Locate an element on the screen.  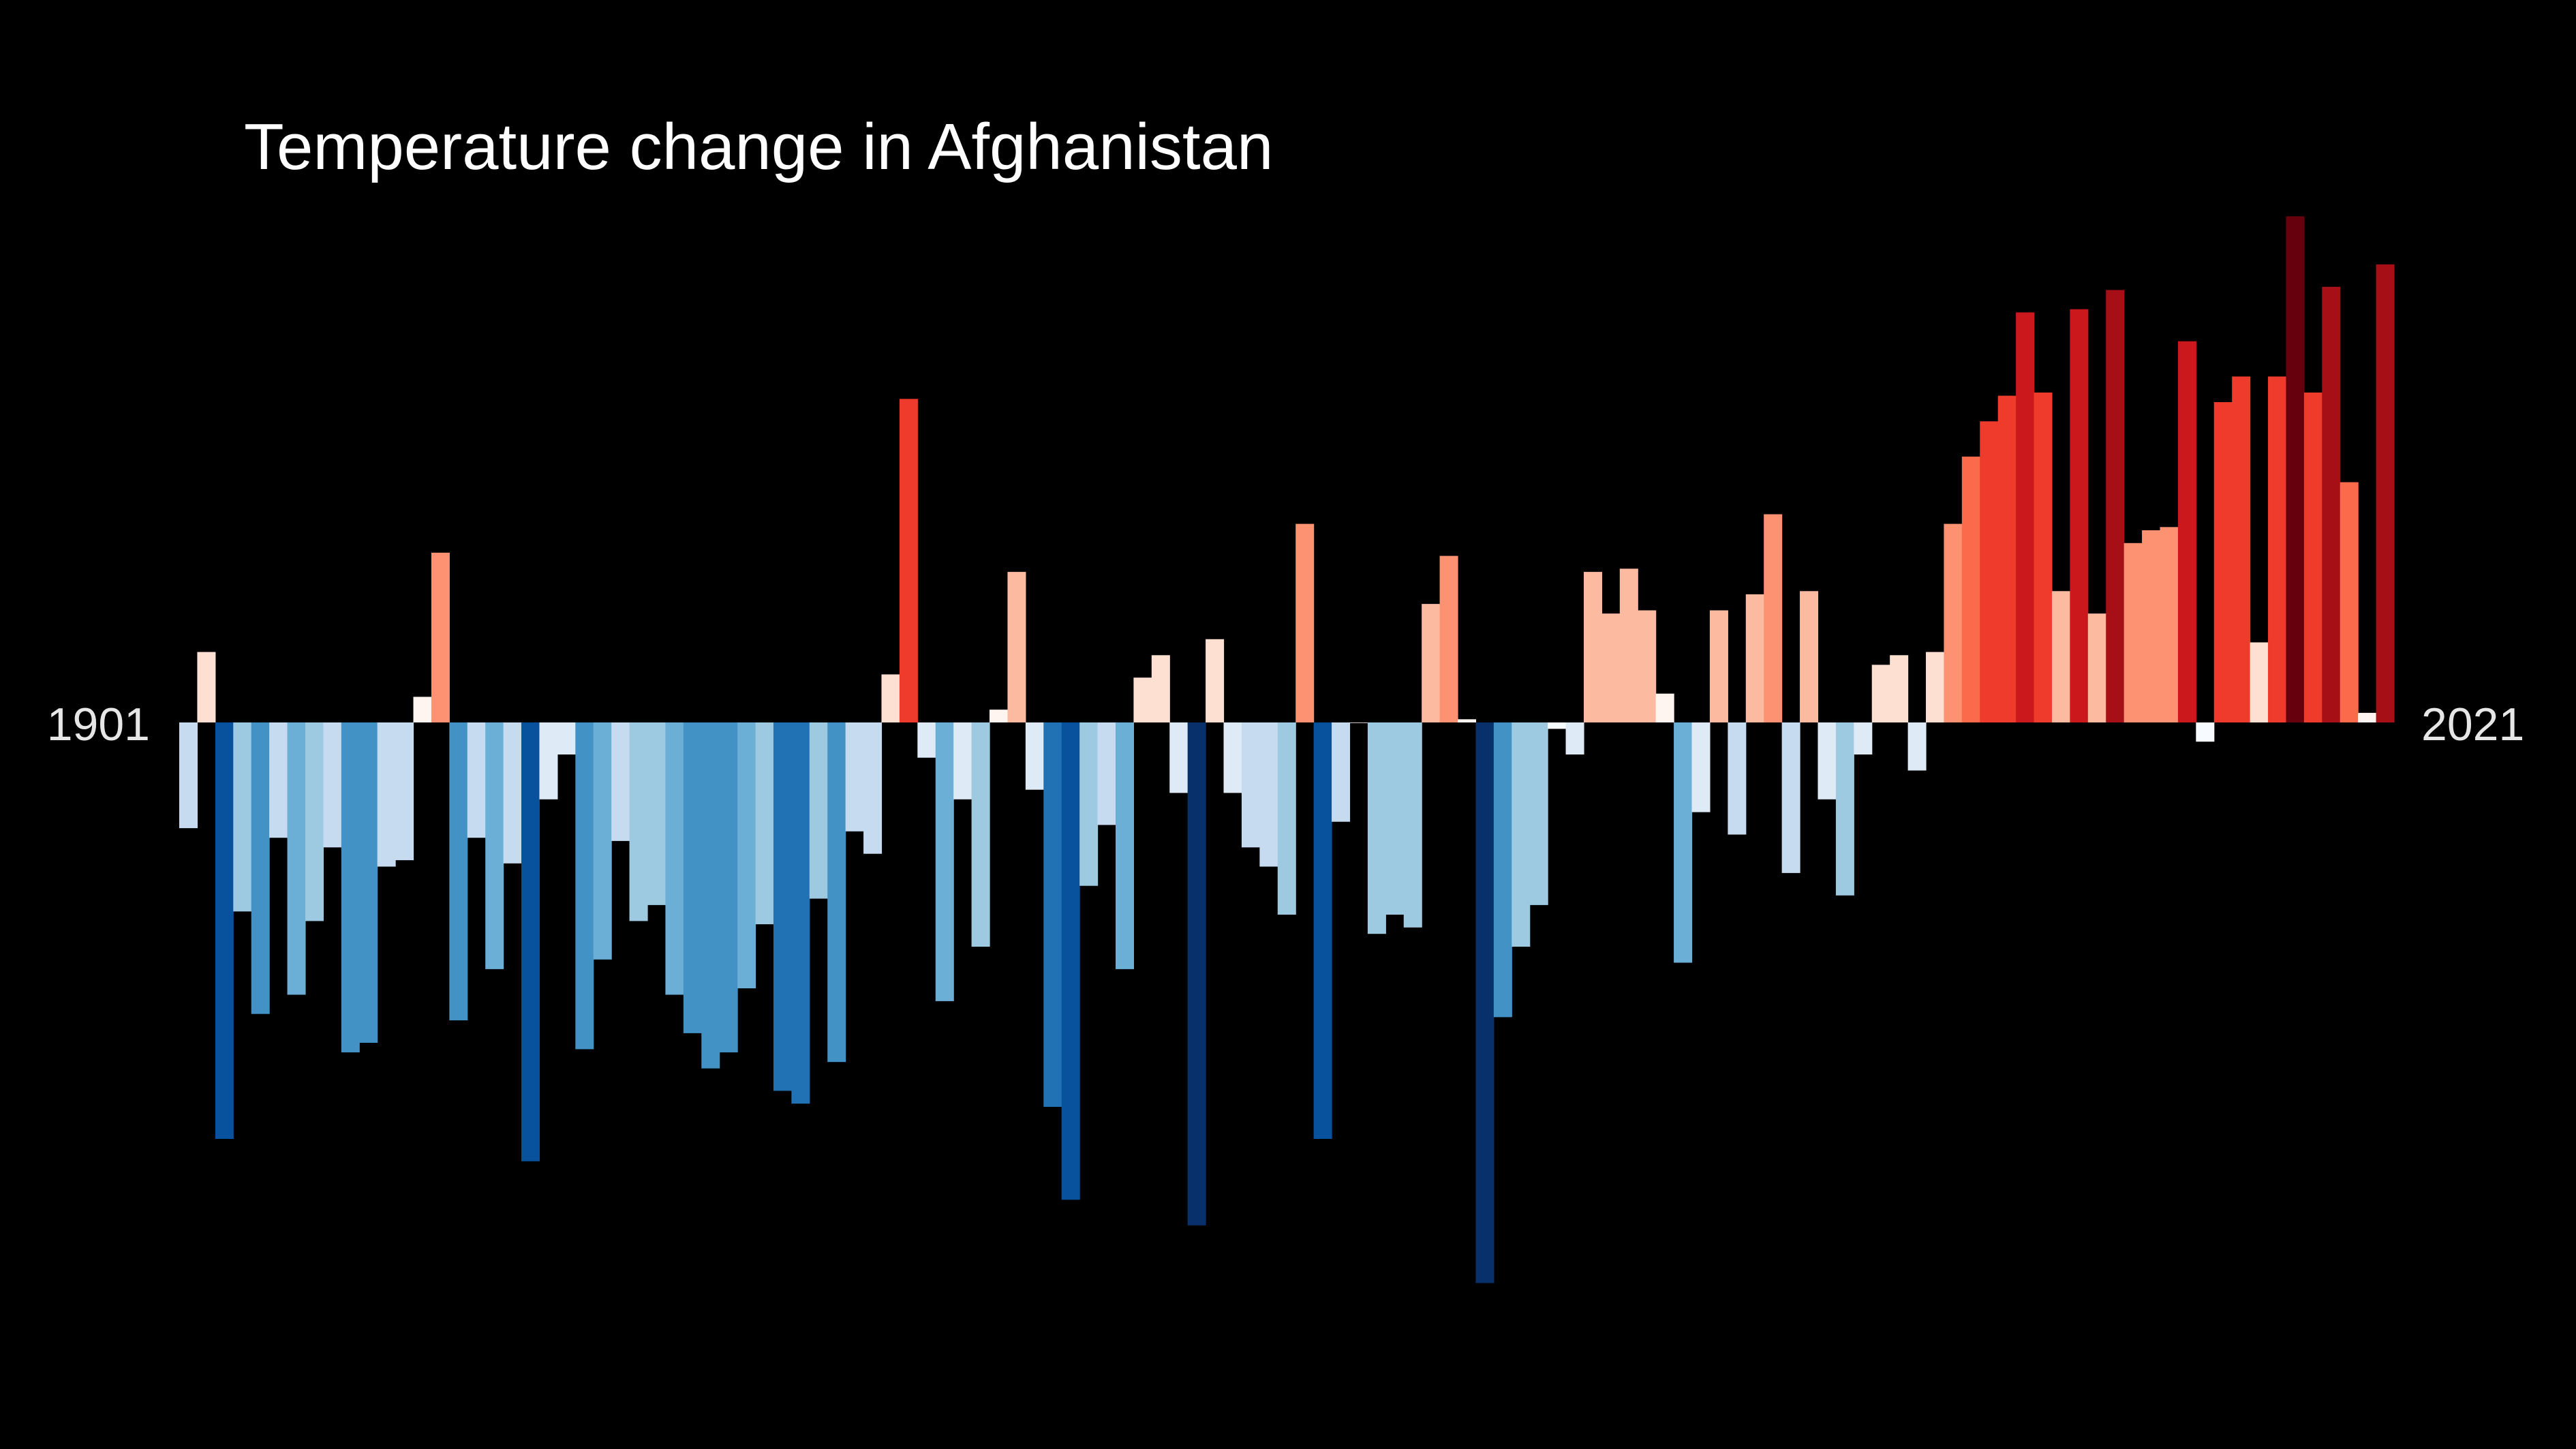
bar-1901 is located at coordinates (189, 775).